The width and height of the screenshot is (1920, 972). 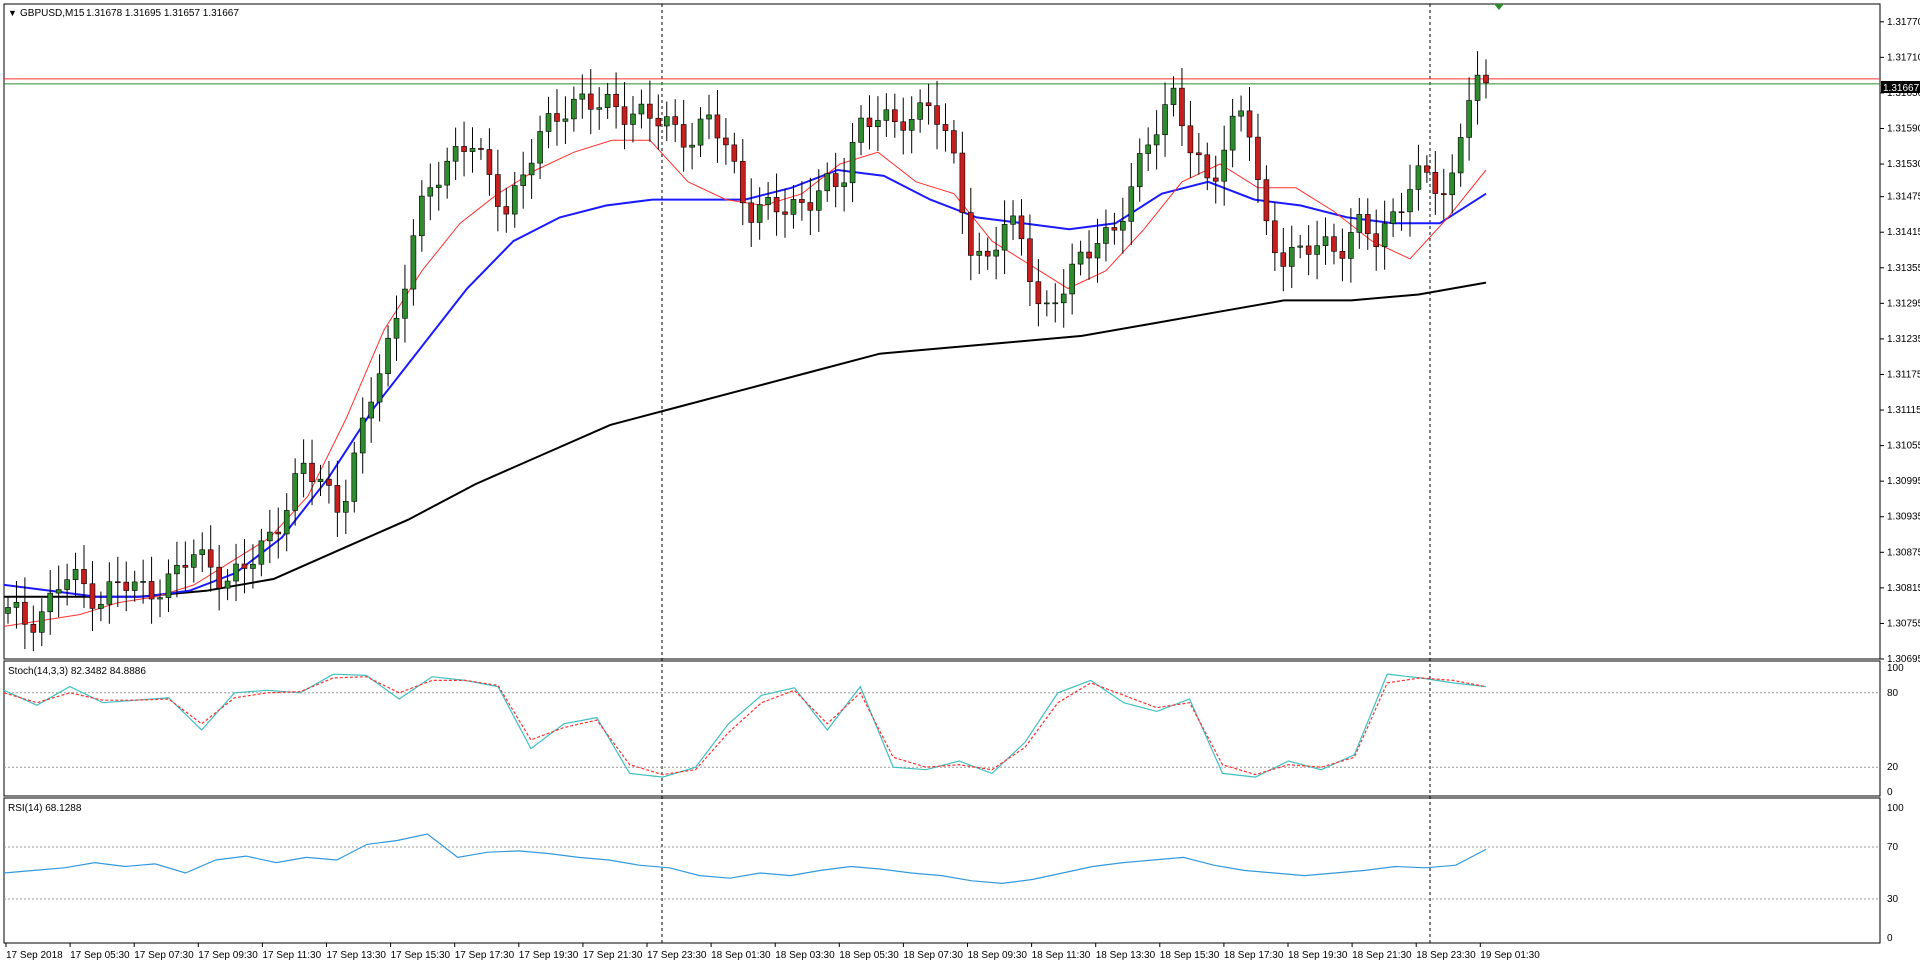 I want to click on stoch-axis-label: 100, so click(x=1895, y=668).